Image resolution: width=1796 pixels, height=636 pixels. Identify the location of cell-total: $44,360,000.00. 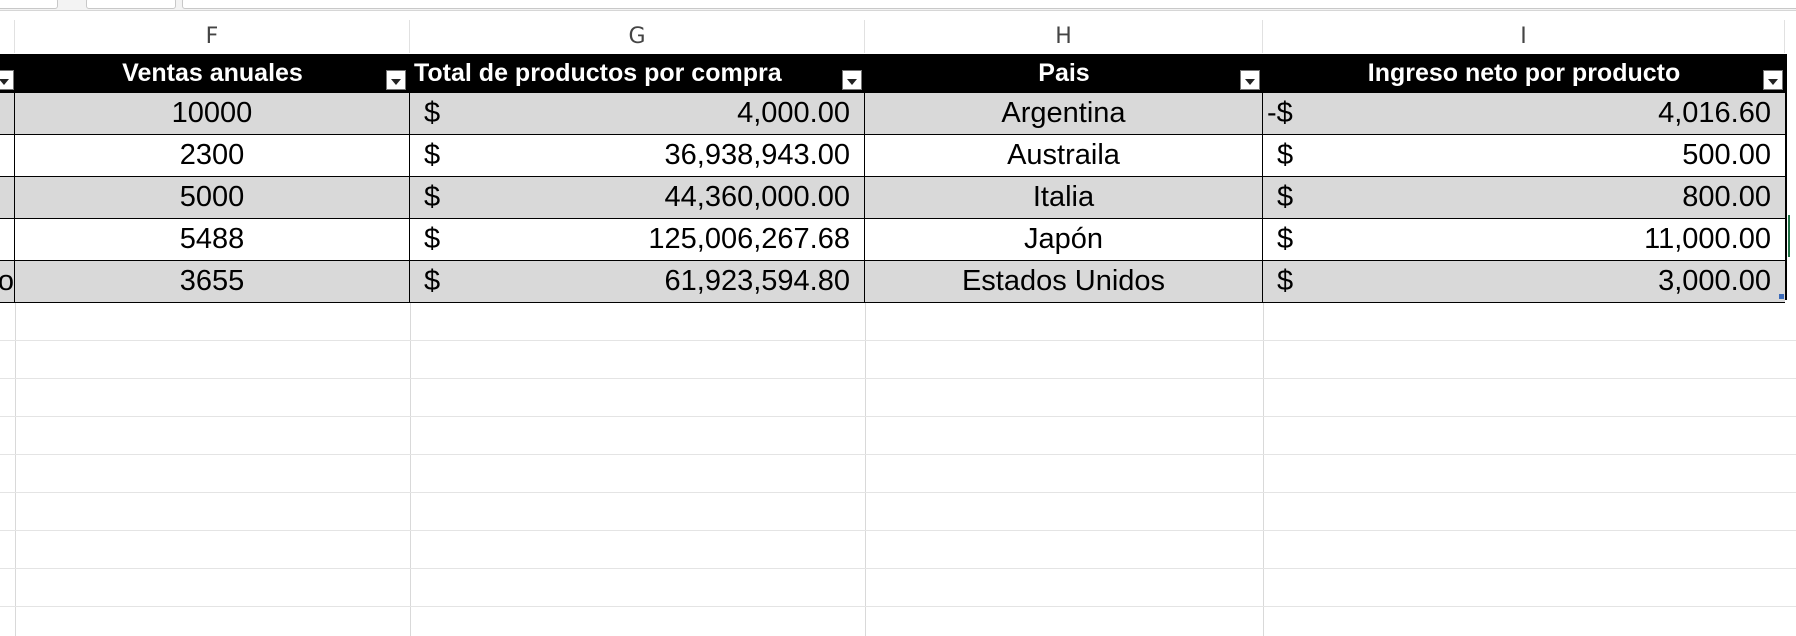
(637, 197).